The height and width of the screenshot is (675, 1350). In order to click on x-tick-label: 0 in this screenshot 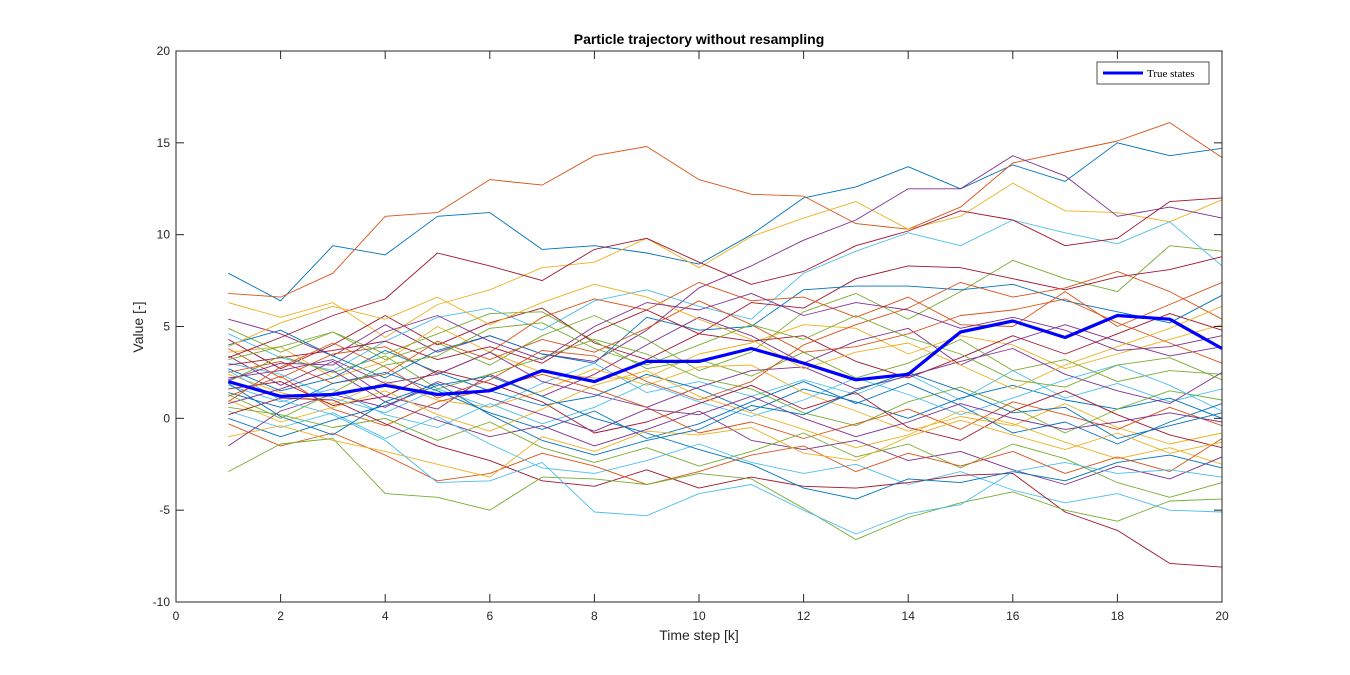, I will do `click(176, 616)`.